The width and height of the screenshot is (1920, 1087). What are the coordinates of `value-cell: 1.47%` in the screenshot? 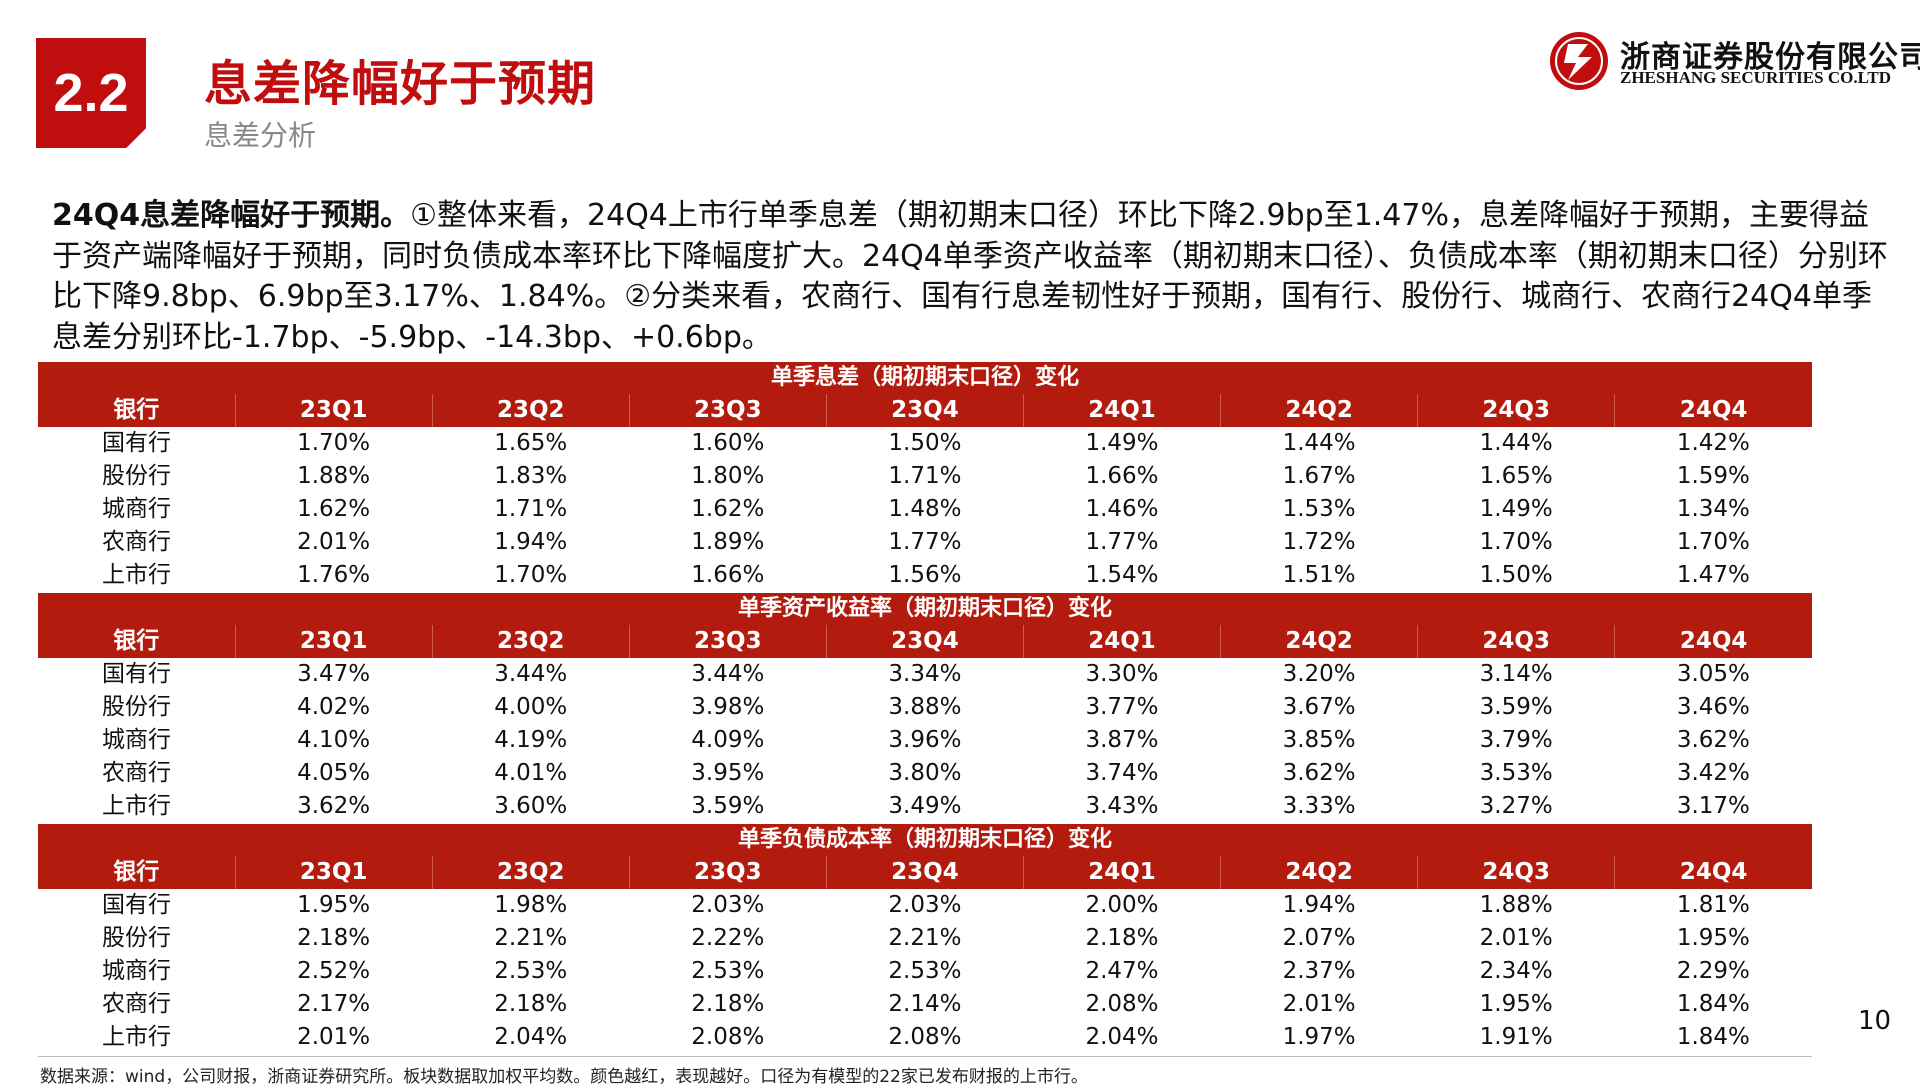 It's located at (1713, 575).